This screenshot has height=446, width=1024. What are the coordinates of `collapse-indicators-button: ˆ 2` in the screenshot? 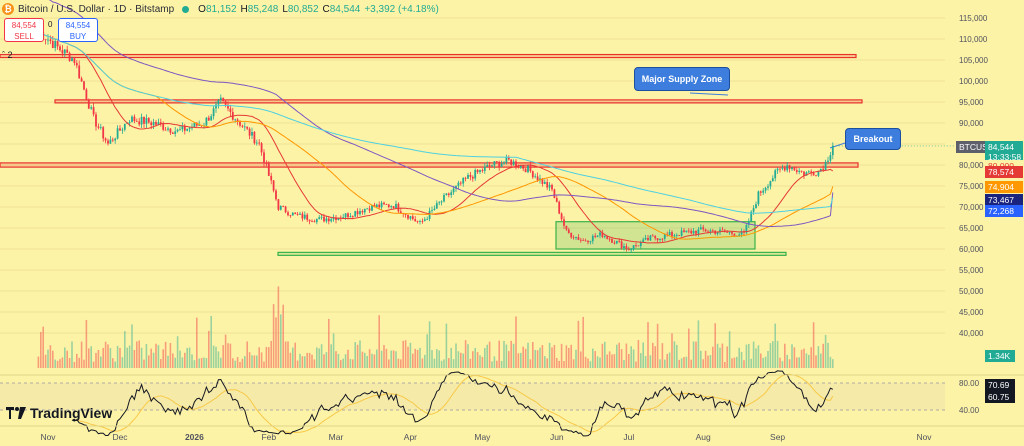 It's located at (7, 55).